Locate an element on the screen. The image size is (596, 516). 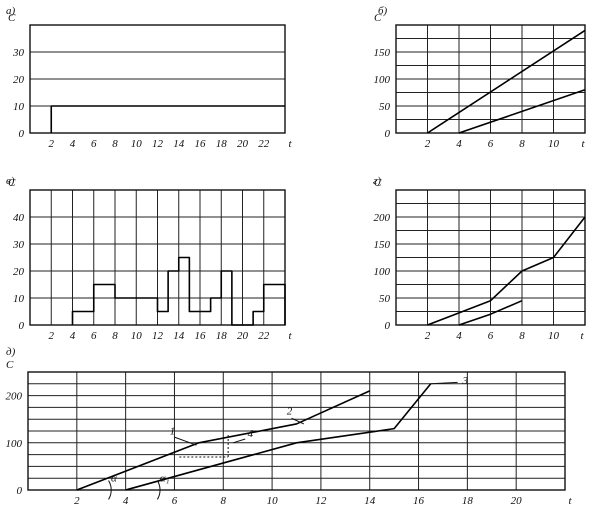
annotation-2-leader is located at coordinates (298, 421).